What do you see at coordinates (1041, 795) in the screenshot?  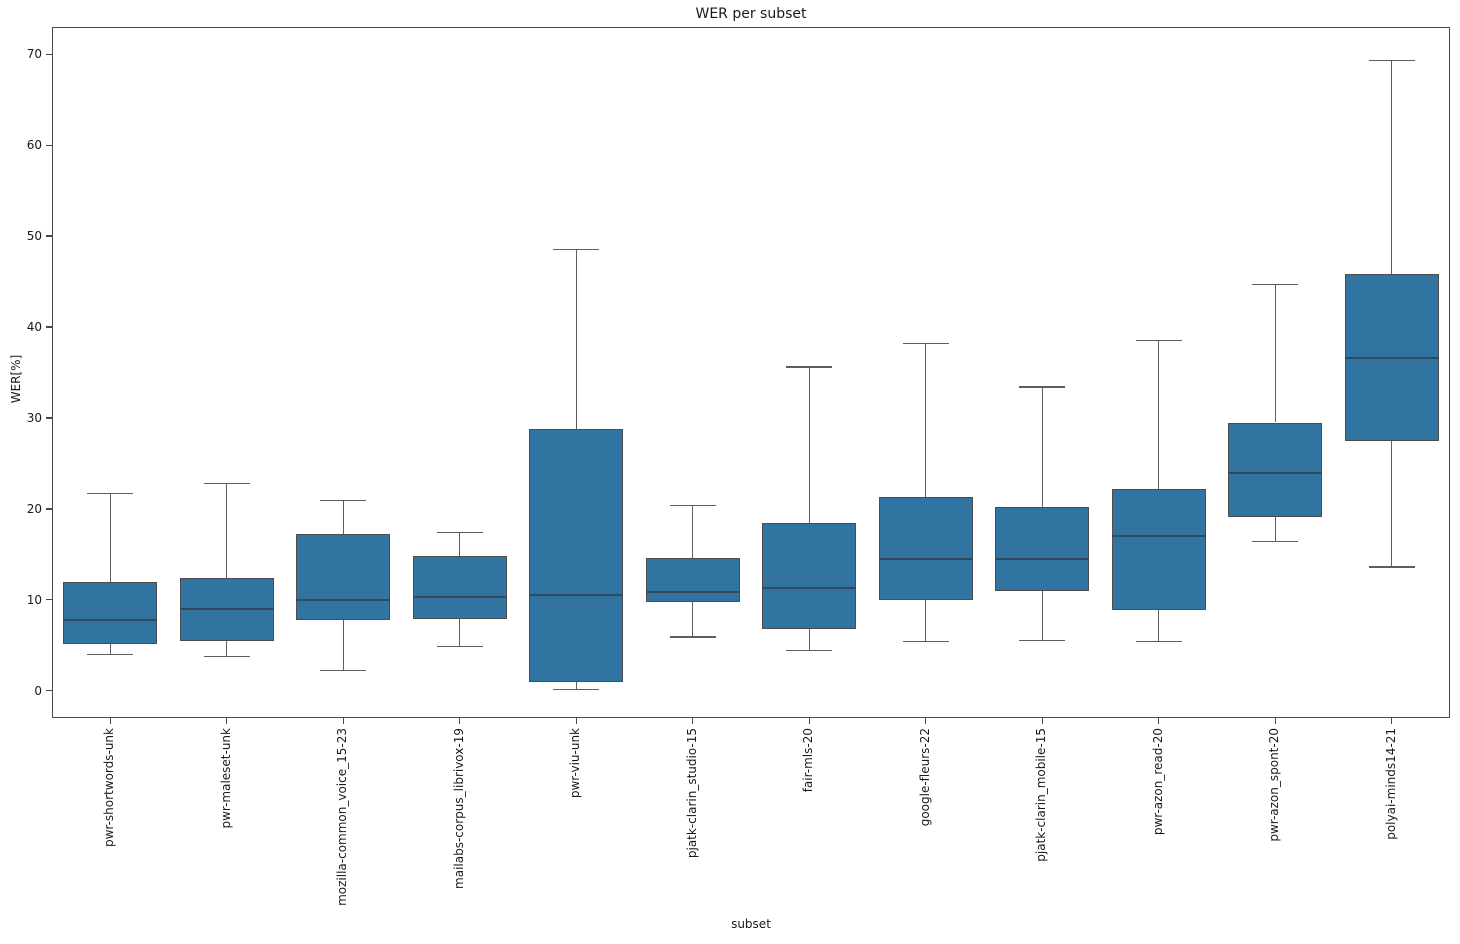 I see `x-tick-label: pjatk-clarin_mobile-15` at bounding box center [1041, 795].